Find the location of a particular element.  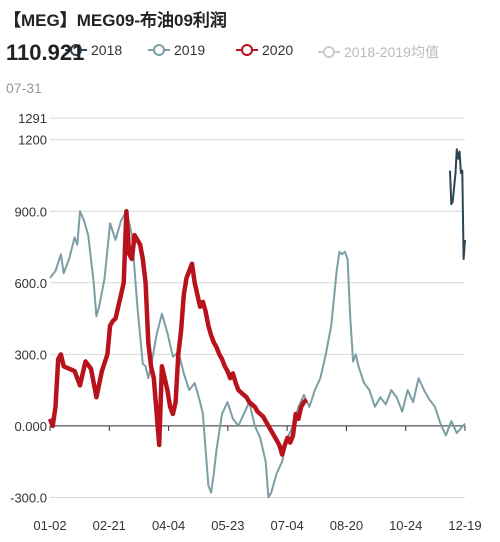

y-tick-label: -300.0 is located at coordinates (28, 497).